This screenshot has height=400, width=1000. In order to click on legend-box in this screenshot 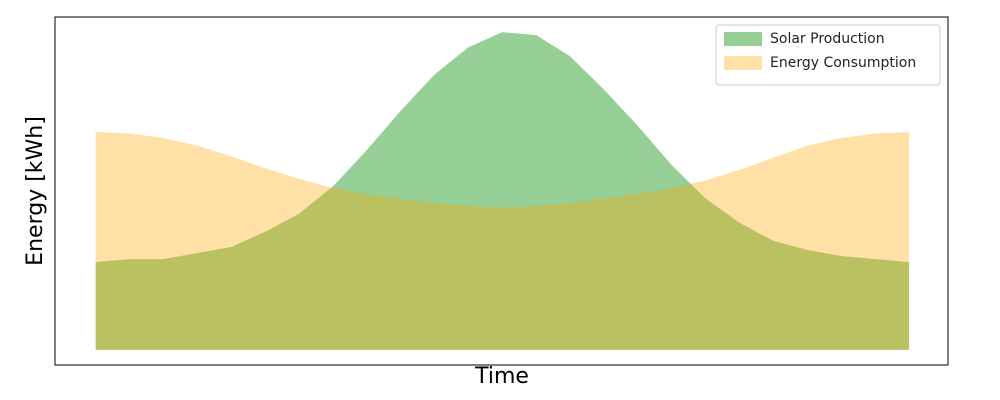, I will do `click(828, 55)`.